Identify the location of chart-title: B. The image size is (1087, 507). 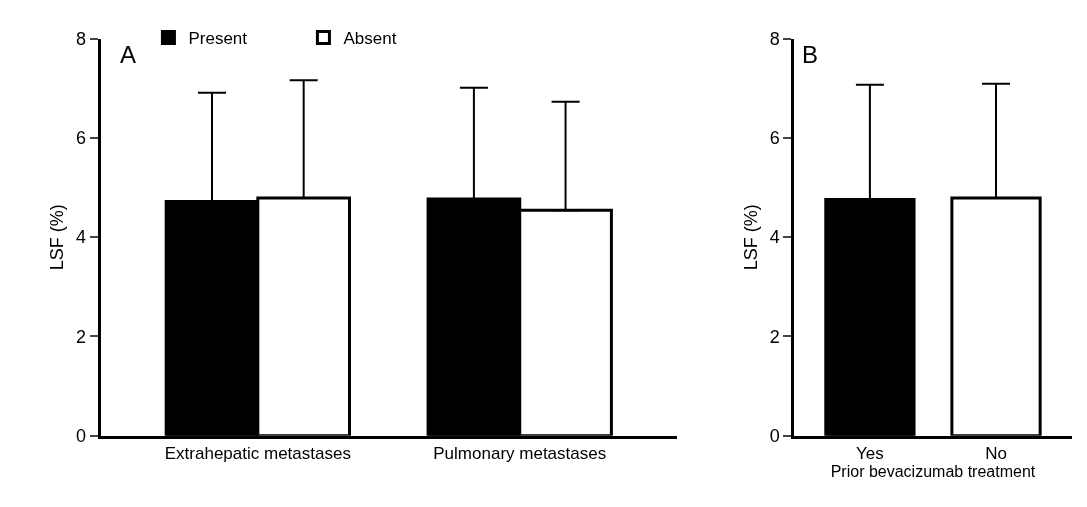
(810, 54).